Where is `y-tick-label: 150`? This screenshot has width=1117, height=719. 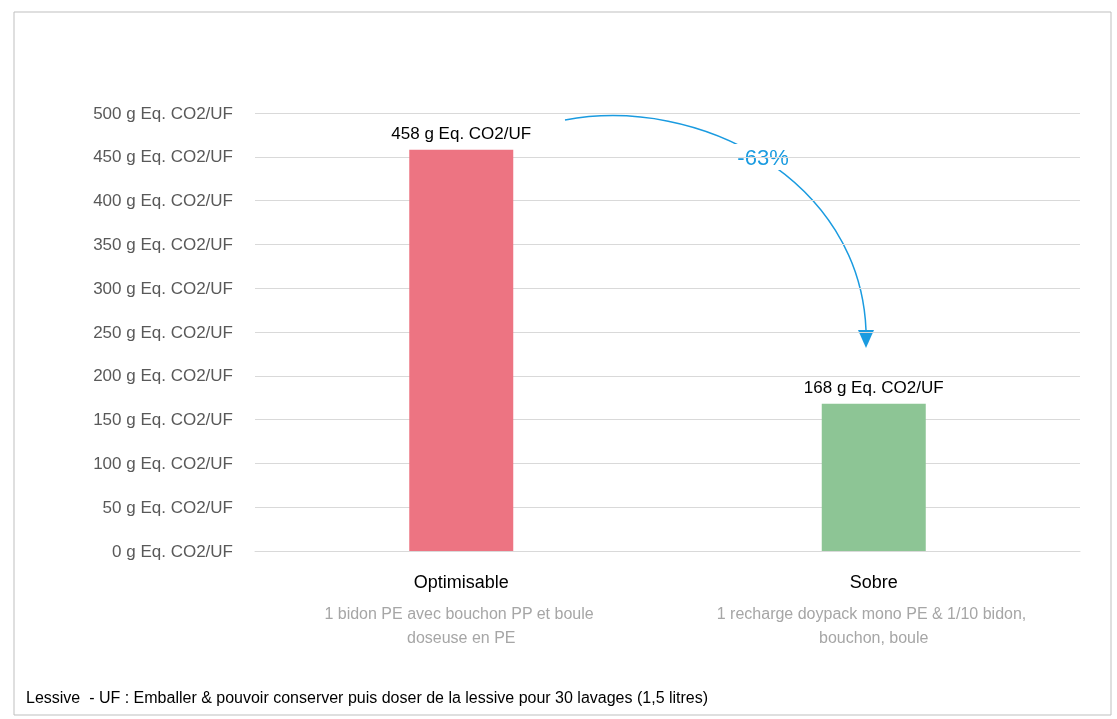
y-tick-label: 150 is located at coordinates (107, 420).